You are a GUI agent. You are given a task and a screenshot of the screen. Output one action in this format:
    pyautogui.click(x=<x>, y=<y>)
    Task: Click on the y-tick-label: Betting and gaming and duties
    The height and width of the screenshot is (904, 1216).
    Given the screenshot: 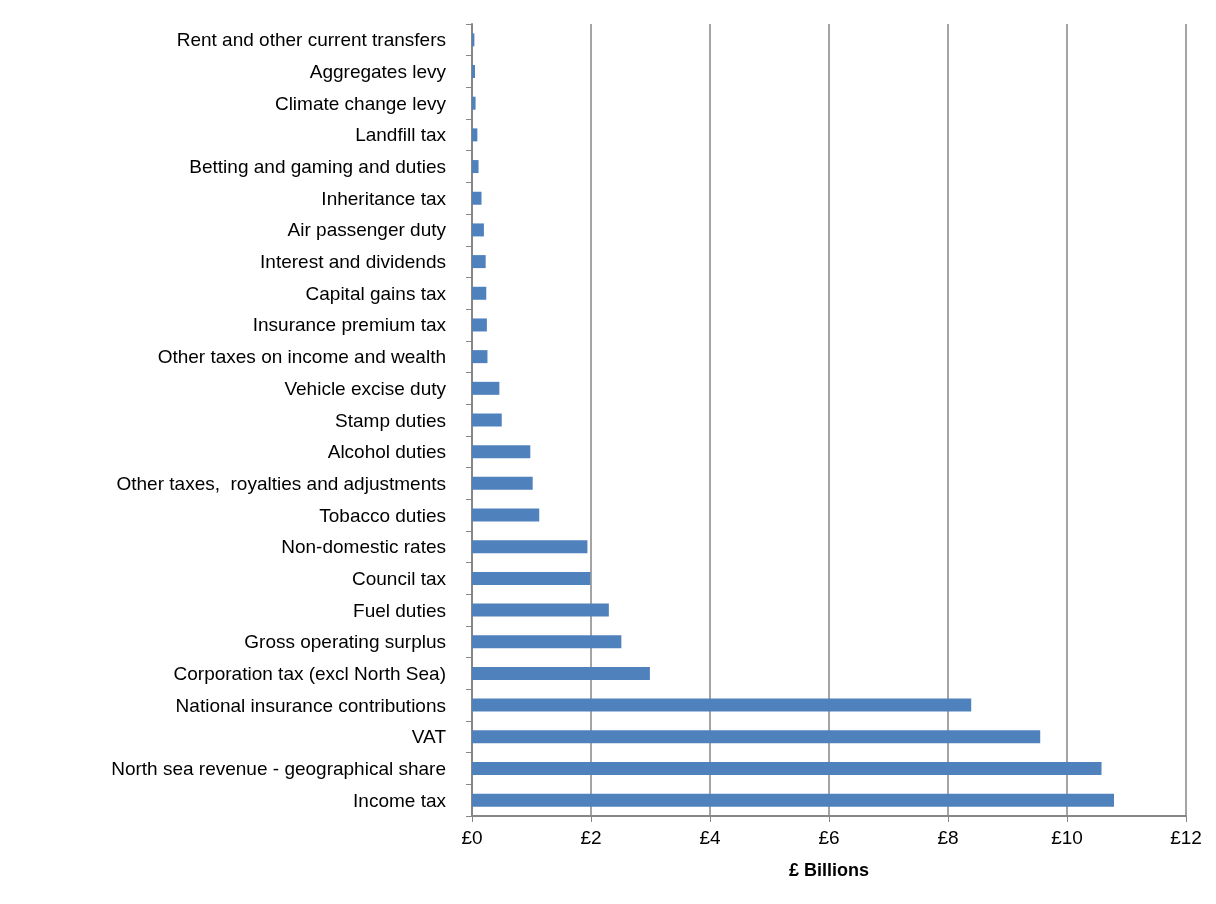 What is the action you would take?
    pyautogui.click(x=317, y=167)
    